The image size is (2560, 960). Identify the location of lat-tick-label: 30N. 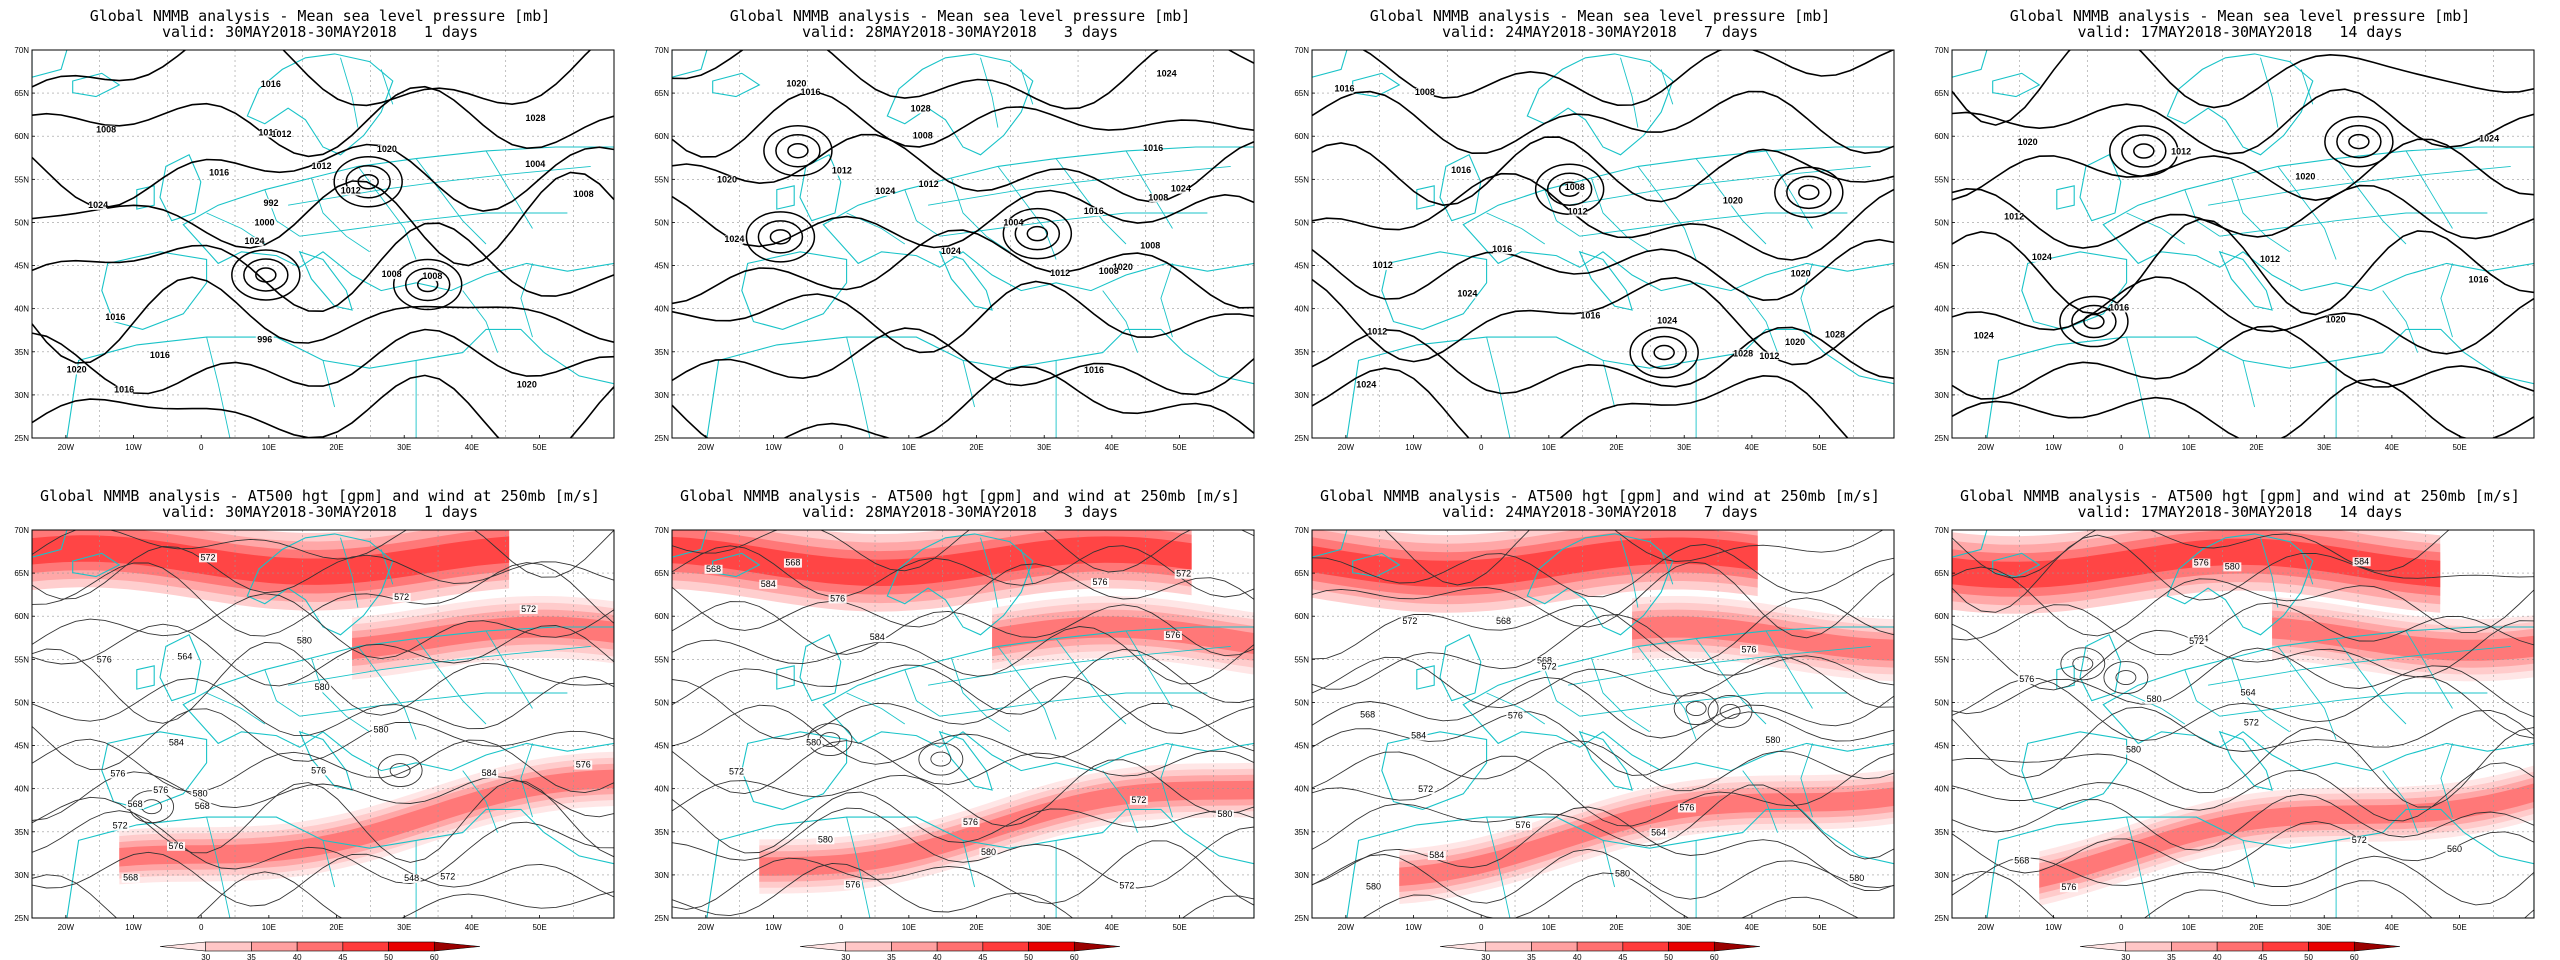
(661, 875).